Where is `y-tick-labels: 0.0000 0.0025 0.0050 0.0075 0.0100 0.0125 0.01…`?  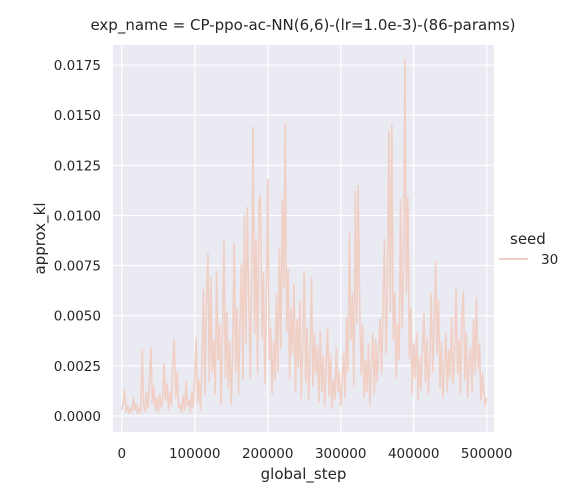
y-tick-labels: 0.0000 0.0025 0.0050 0.0075 0.0100 0.0125 0.01… is located at coordinates (77, 241).